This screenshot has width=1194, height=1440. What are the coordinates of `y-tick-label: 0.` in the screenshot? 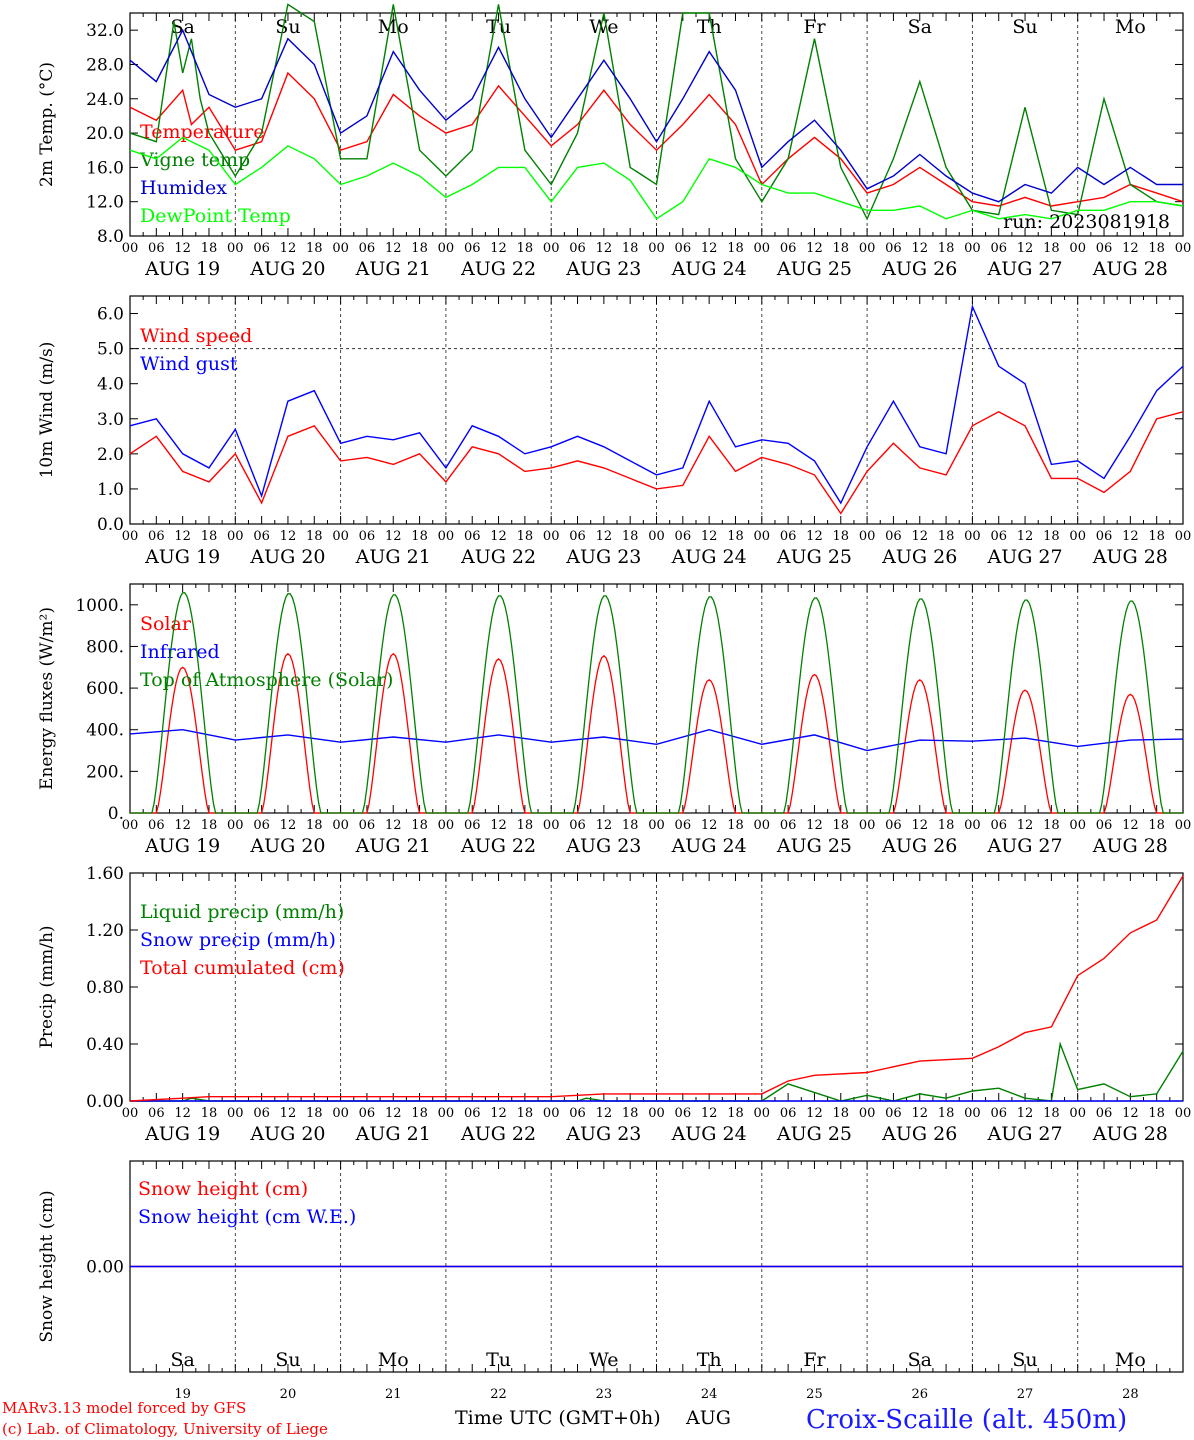 It's located at (116, 814).